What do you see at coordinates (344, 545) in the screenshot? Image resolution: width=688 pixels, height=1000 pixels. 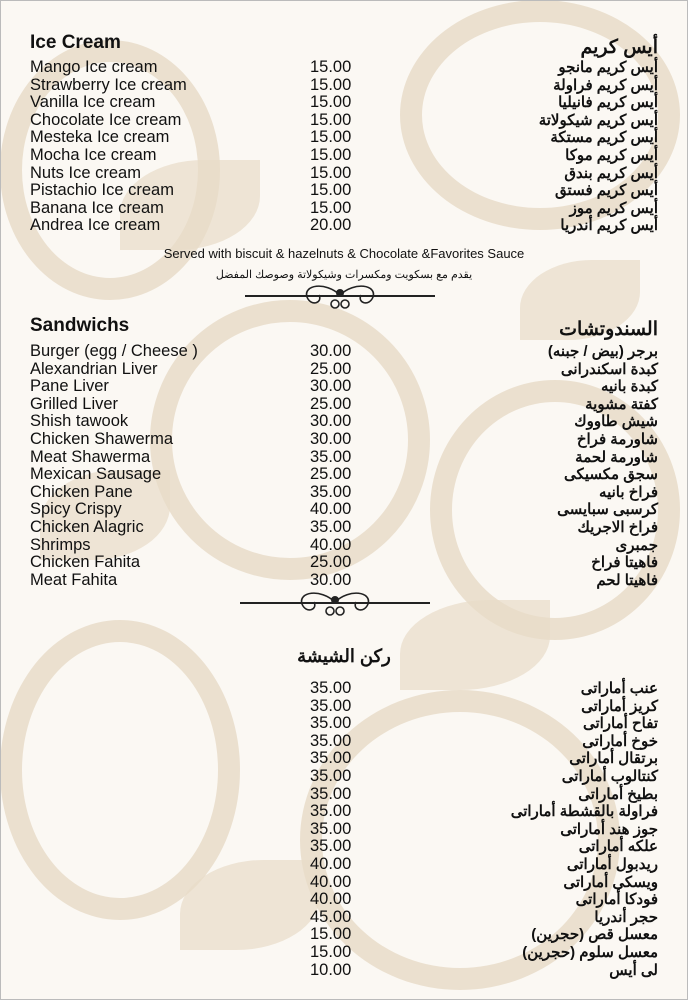 I see `menu-item-row: Shrimps 40.00 جمبرى` at bounding box center [344, 545].